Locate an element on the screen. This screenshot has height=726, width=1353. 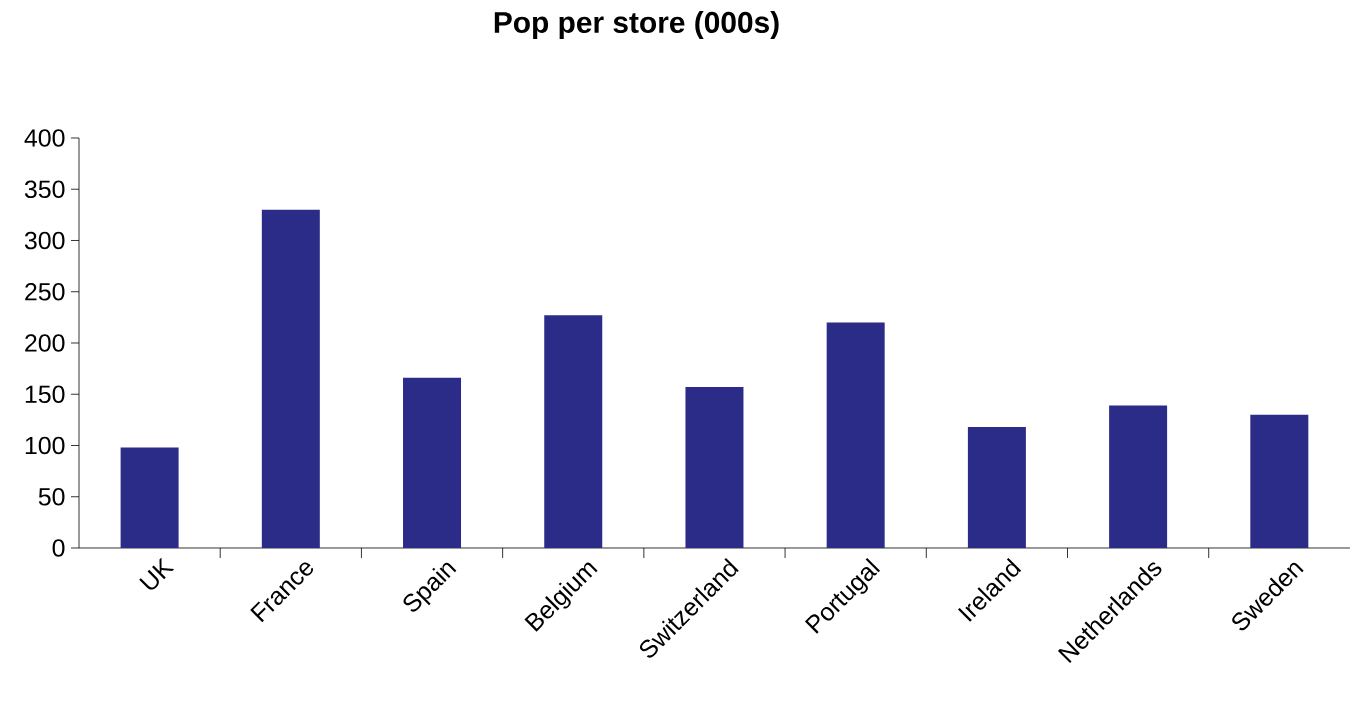
y-tick-label: 300 is located at coordinates (44, 240).